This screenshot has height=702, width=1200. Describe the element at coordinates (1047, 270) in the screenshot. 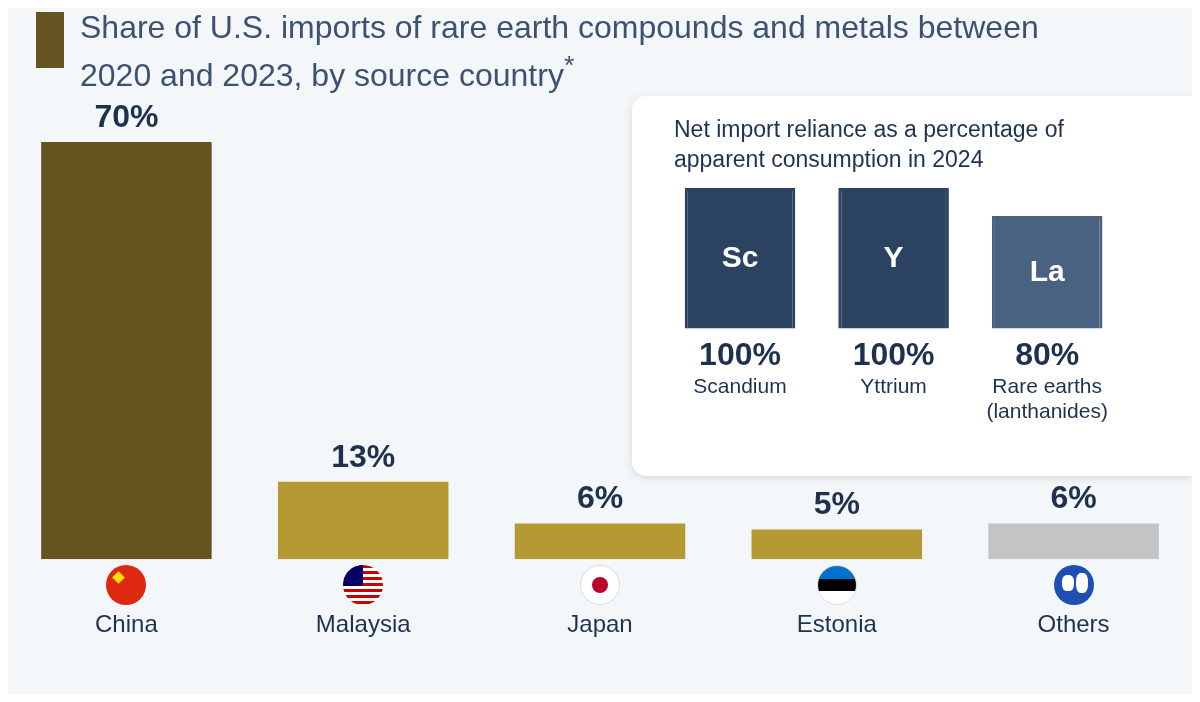

I see `annotation: La` at that location.